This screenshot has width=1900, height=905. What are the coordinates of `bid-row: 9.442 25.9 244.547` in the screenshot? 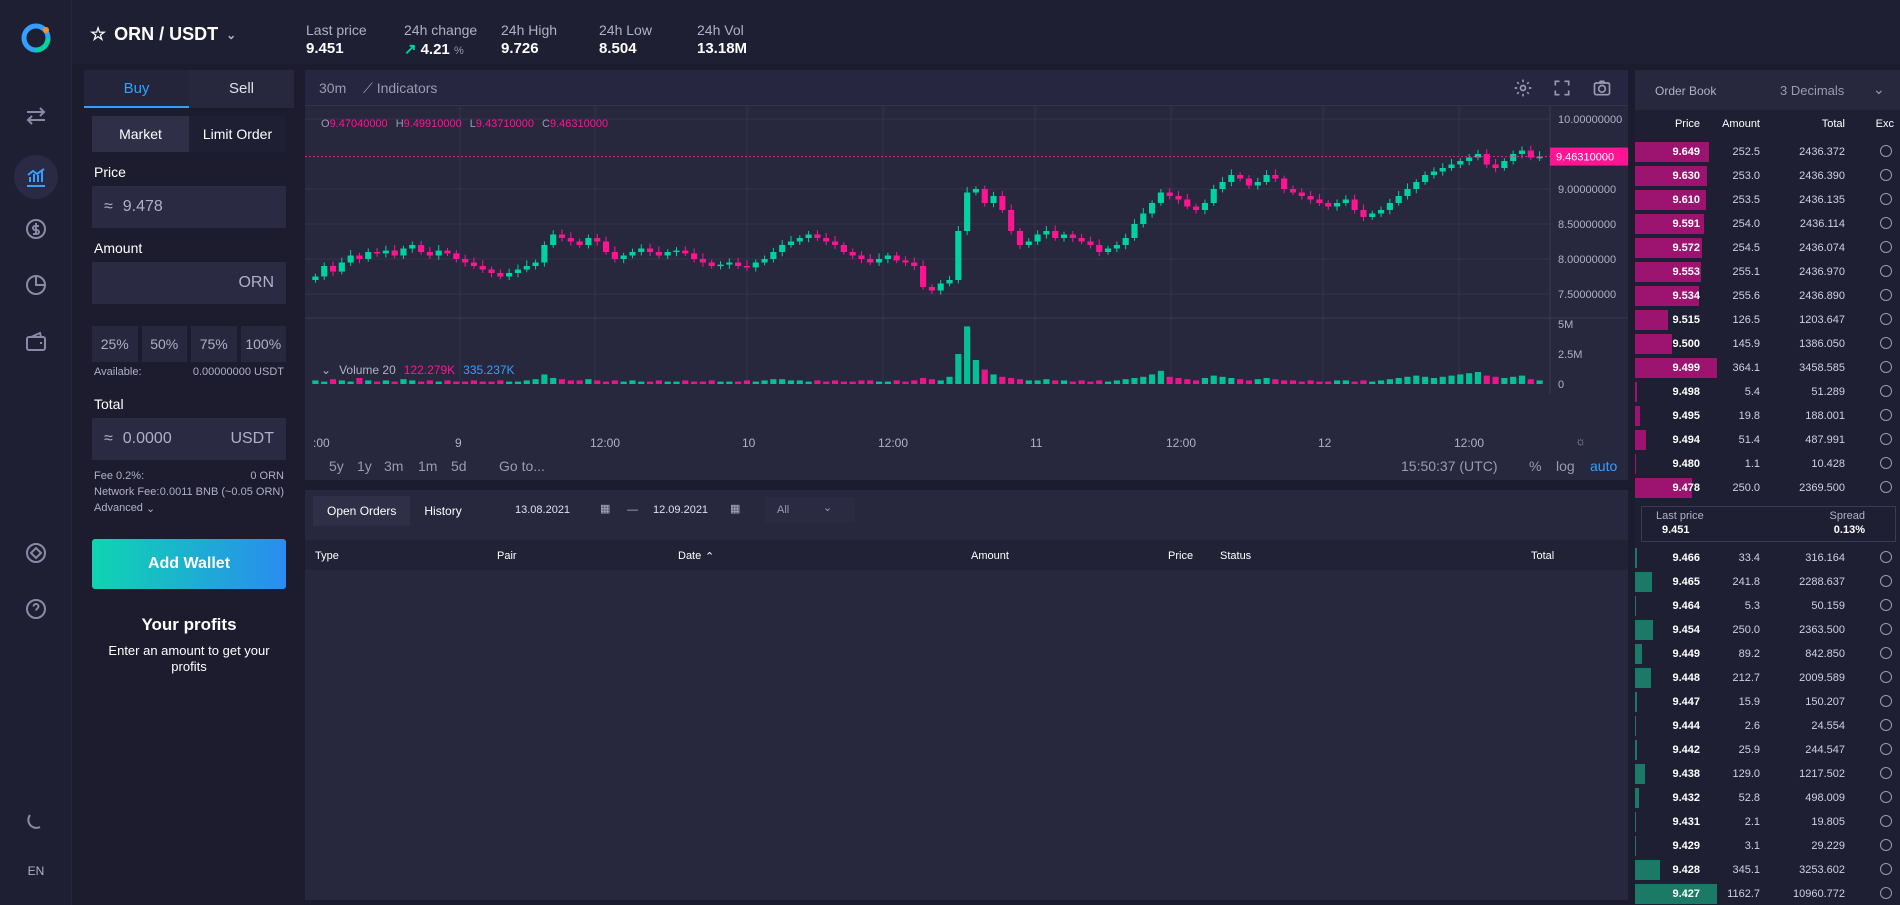 It's located at (1767, 750).